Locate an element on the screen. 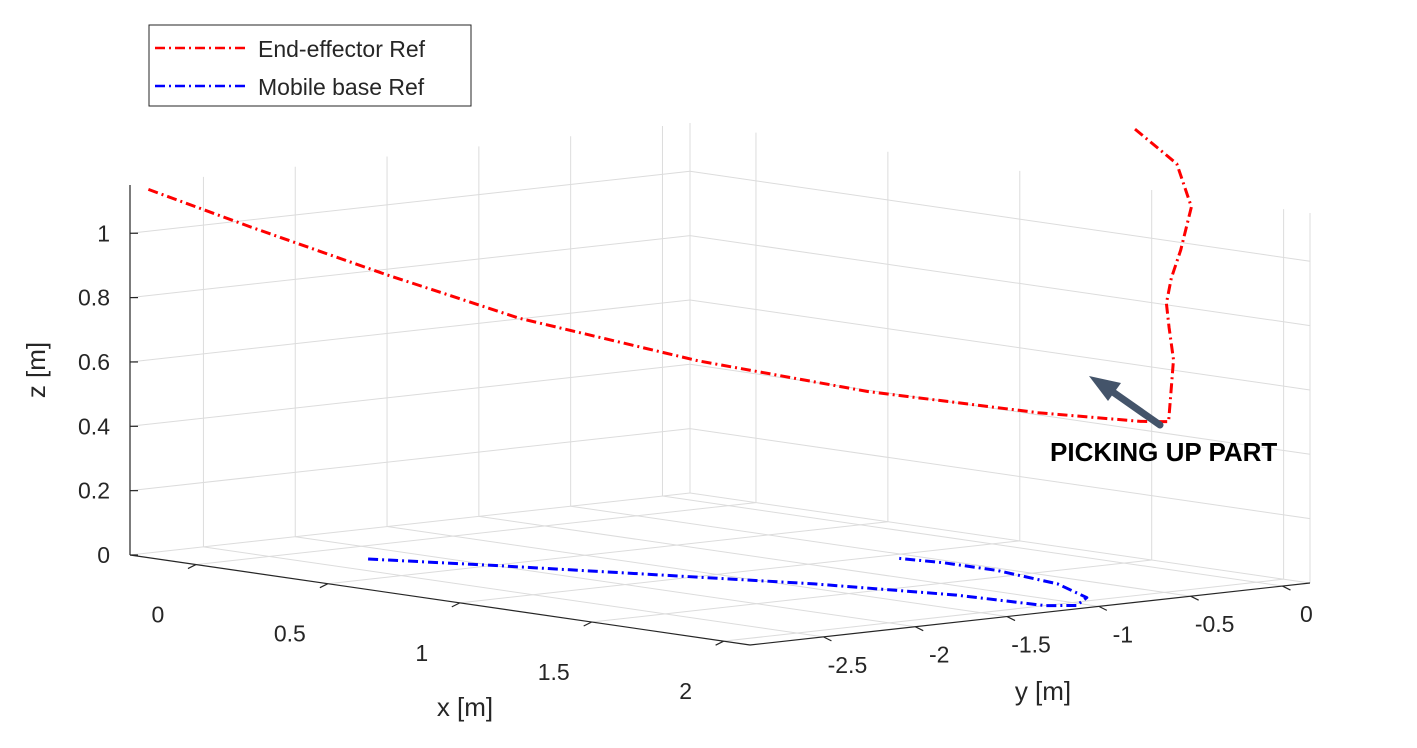  z-tick-label-3: 0.6 is located at coordinates (94, 362).